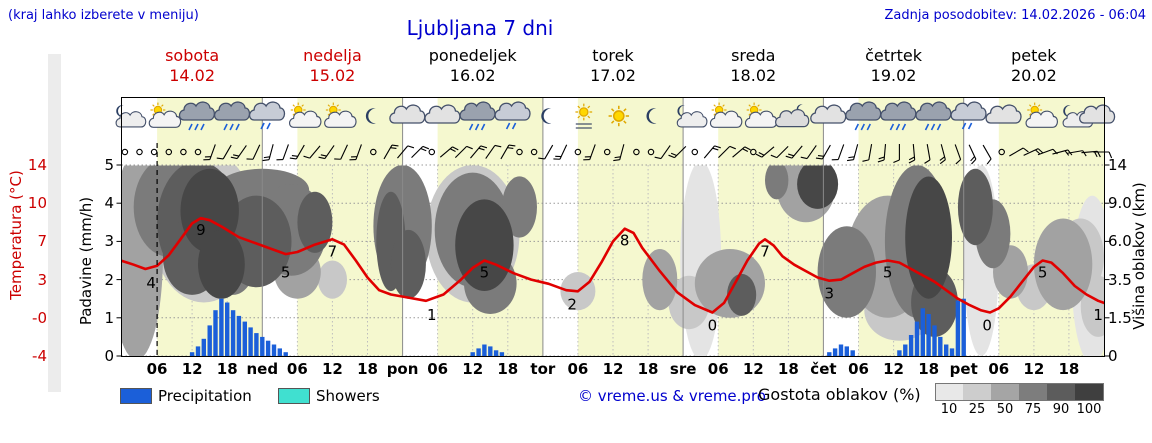 Image resolution: width=1152 pixels, height=443 pixels. Describe the element at coordinates (1098, 315) in the screenshot. I see `temp-value: 1` at that location.